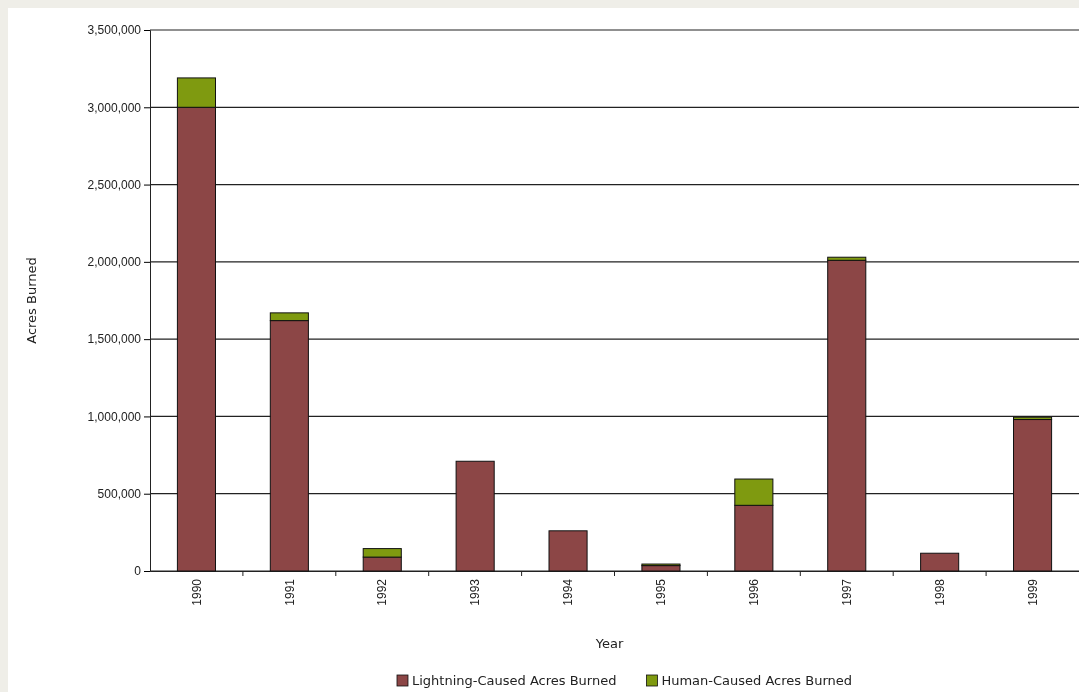  What do you see at coordinates (846, 592) in the screenshot?
I see `x-tick-label: 1997` at bounding box center [846, 592].